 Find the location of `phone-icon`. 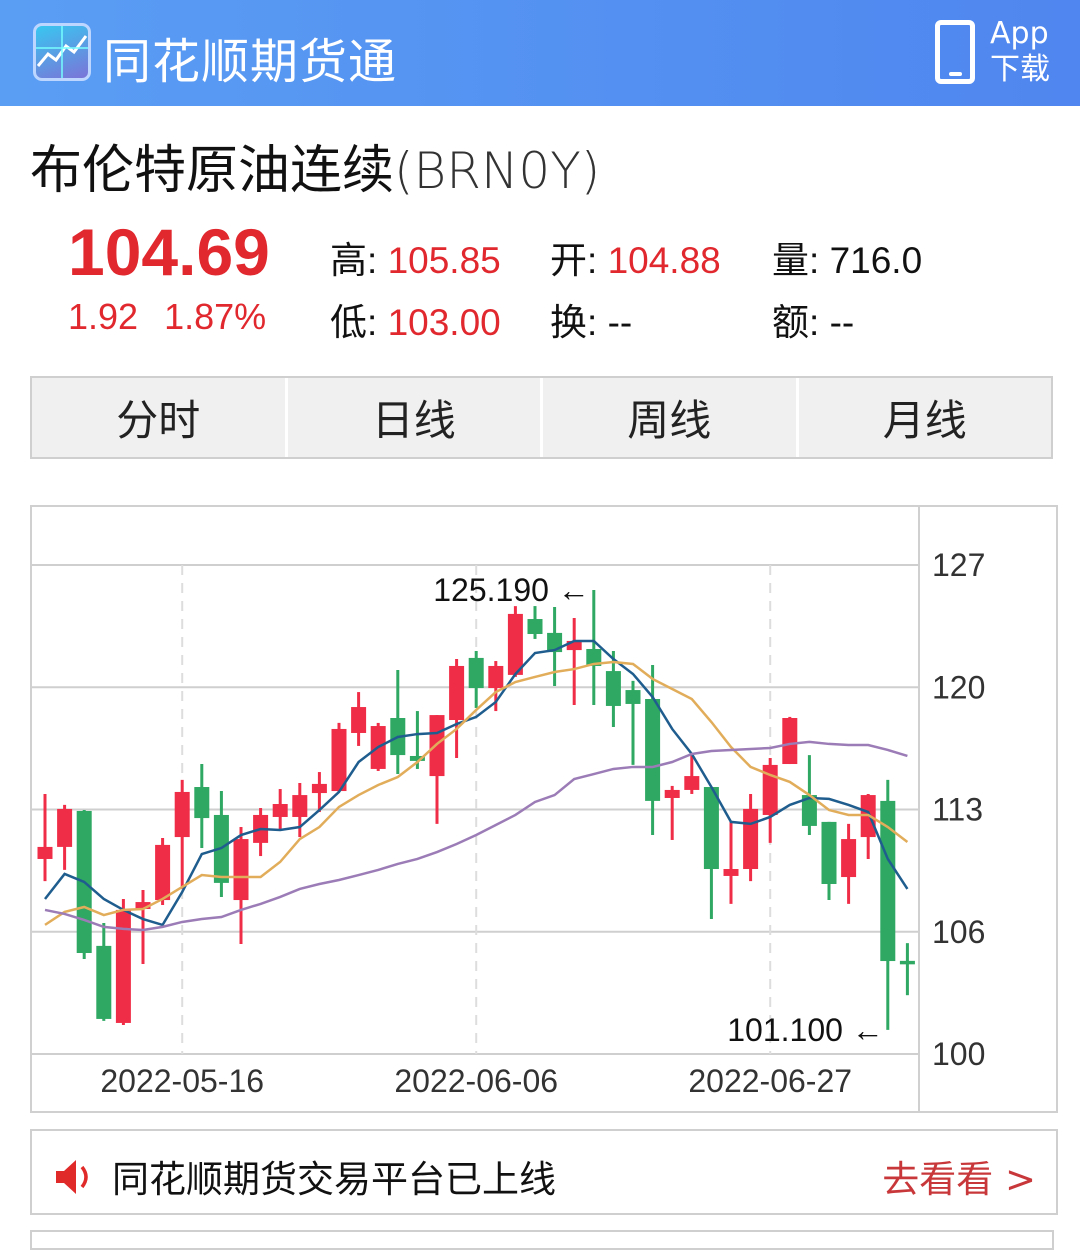

phone-icon is located at coordinates (955, 52).